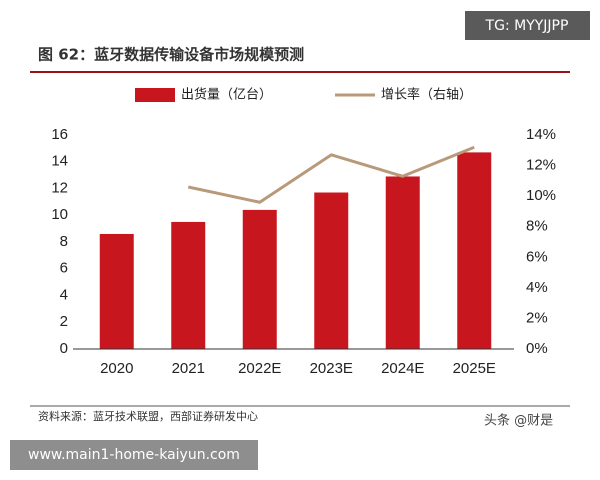  I want to click on y2-tick-label: 2%, so click(537, 317).